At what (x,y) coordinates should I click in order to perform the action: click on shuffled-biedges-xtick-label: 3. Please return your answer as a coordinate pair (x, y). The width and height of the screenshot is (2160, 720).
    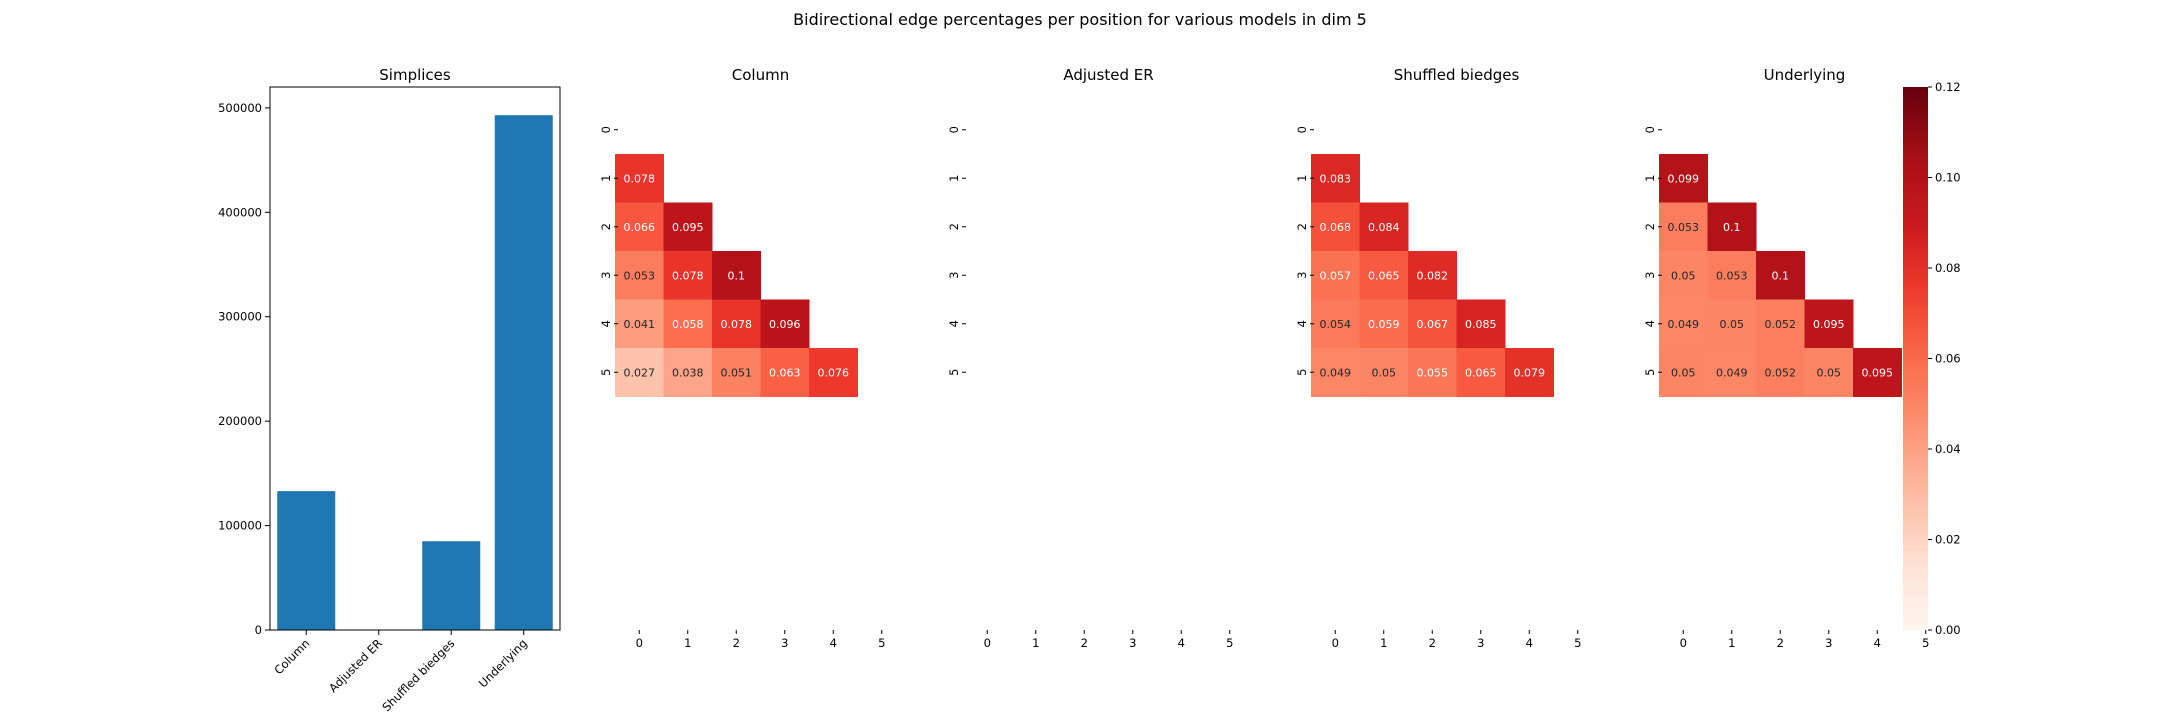
    Looking at the image, I should click on (1480, 643).